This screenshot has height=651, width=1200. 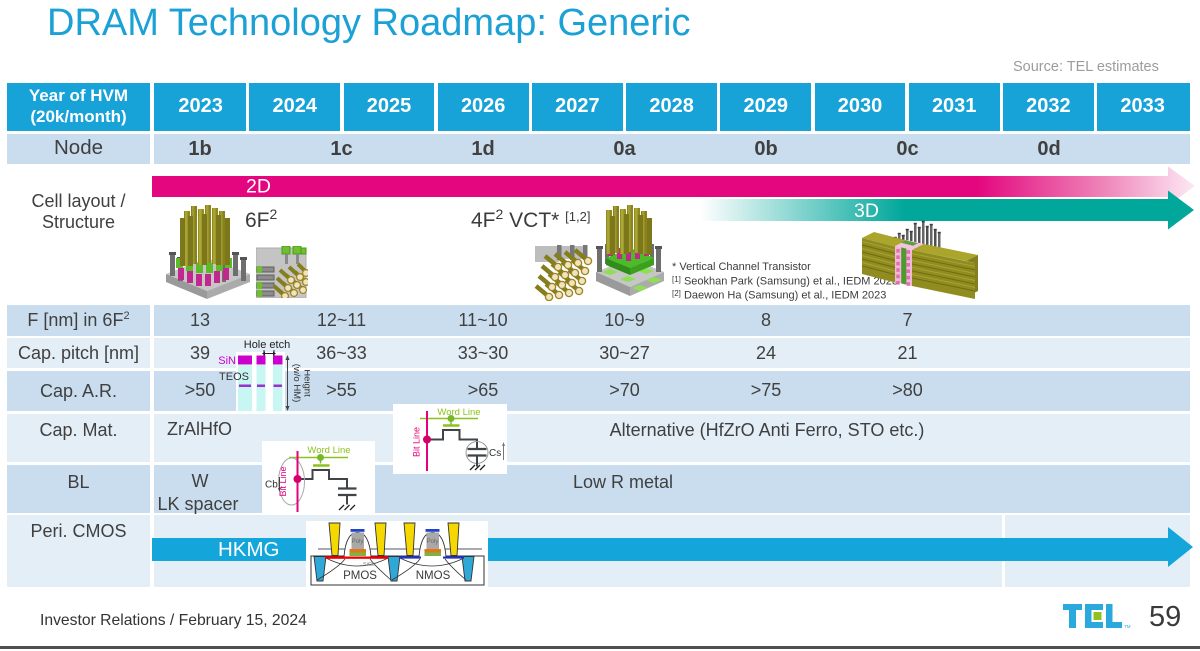 I want to click on svg-text: 3D, so click(x=866, y=211).